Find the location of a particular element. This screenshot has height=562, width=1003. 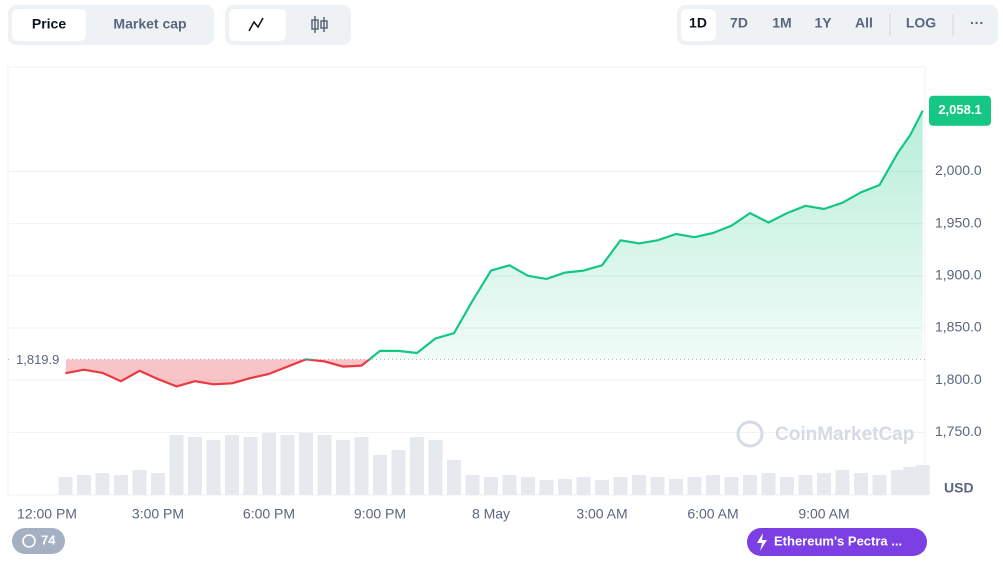

x-tick-label: 6:00 PM is located at coordinates (269, 514).